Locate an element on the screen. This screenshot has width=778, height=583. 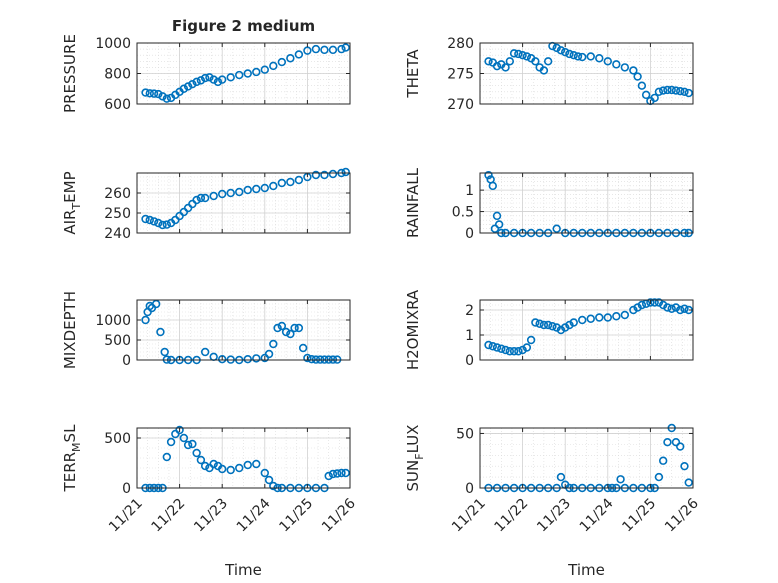
y-tick-label: 275 is located at coordinates (460, 75).